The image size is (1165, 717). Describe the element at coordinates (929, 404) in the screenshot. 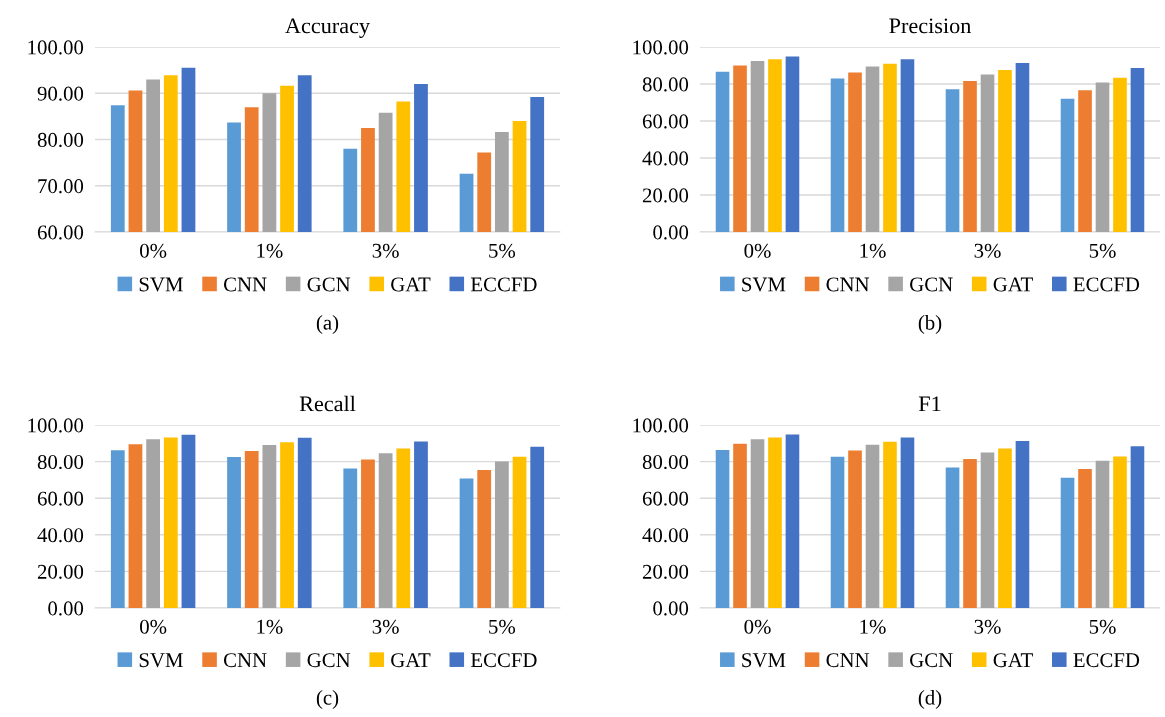

I see `chart-title: F1` at that location.